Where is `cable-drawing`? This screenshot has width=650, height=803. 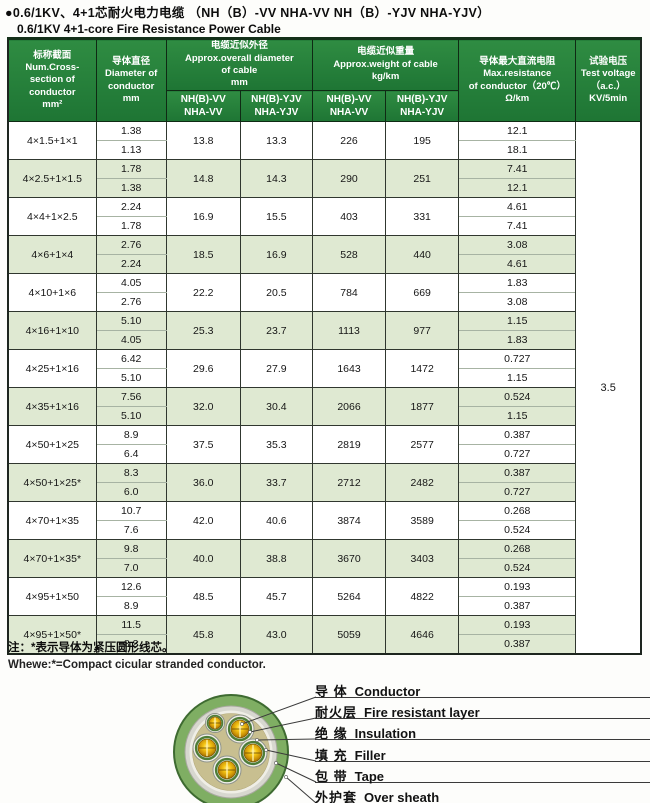 cable-drawing is located at coordinates (231, 748).